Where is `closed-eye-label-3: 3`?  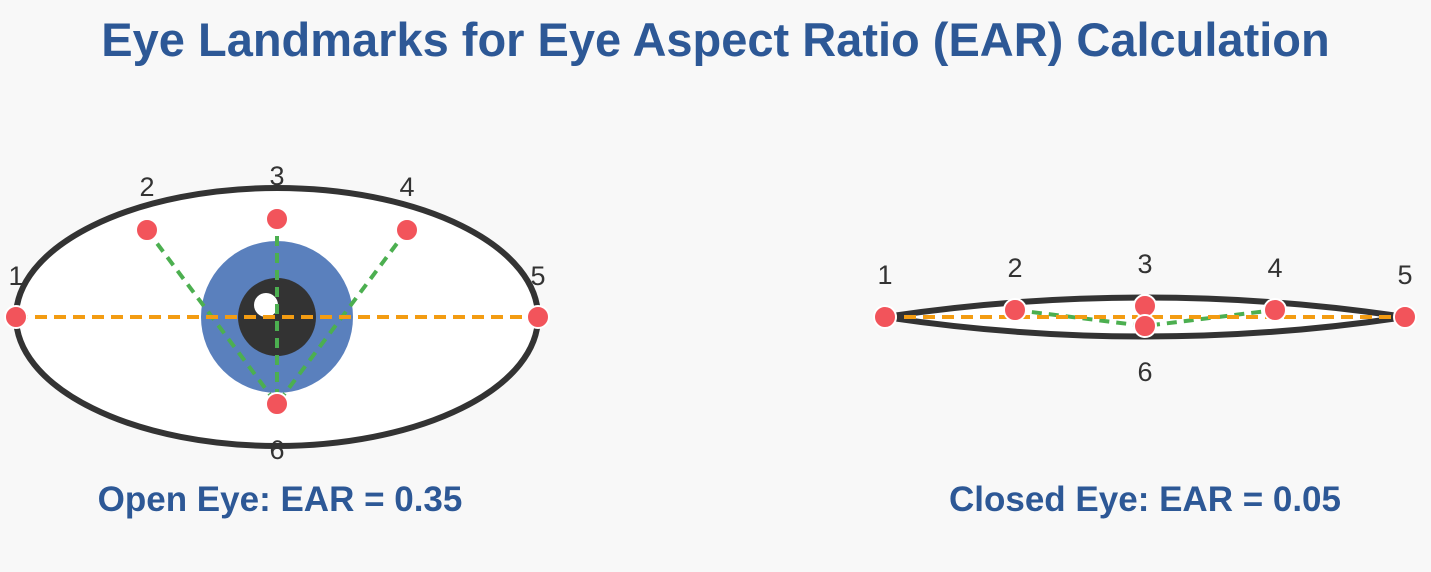 closed-eye-label-3: 3 is located at coordinates (1144, 264).